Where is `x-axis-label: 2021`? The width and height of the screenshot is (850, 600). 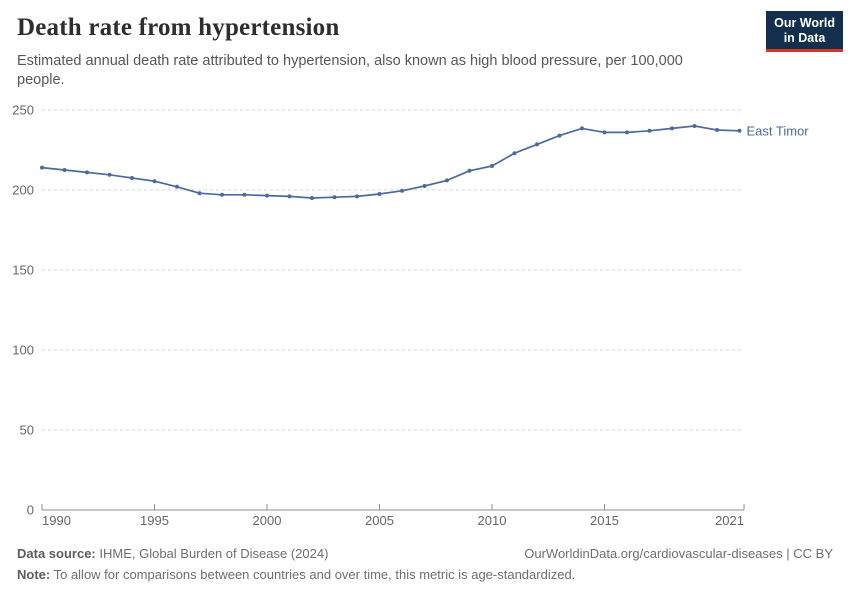 x-axis-label: 2021 is located at coordinates (729, 520).